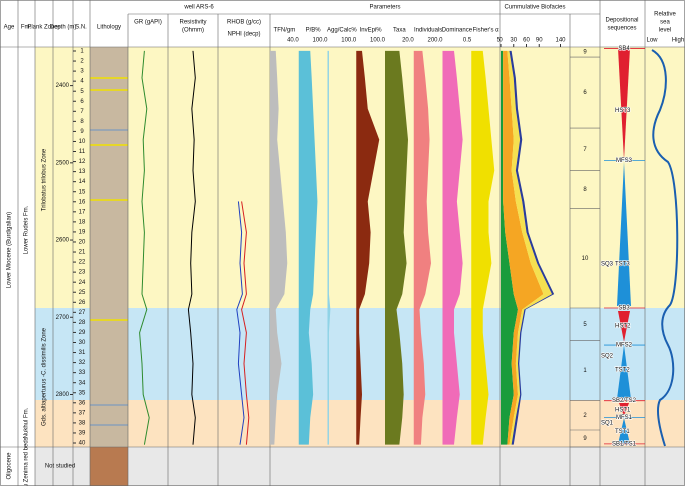  I want to click on log-label: RHOB (g/cc), so click(244, 23).